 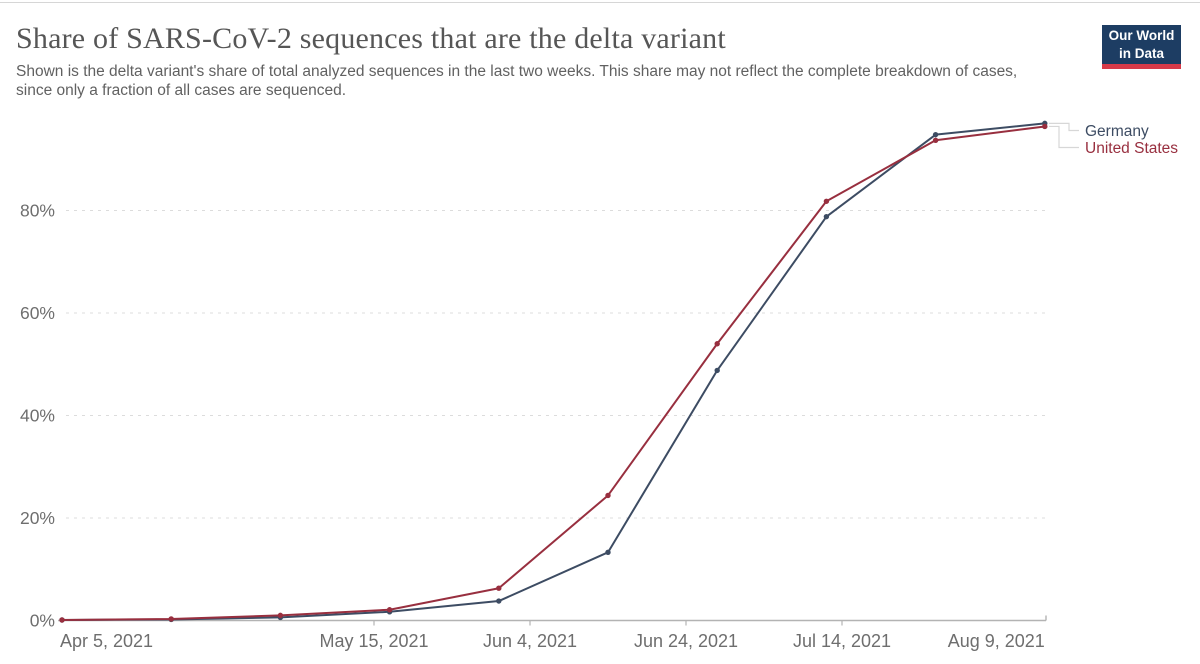 I want to click on legend-connector-germany, so click(x=1064, y=127).